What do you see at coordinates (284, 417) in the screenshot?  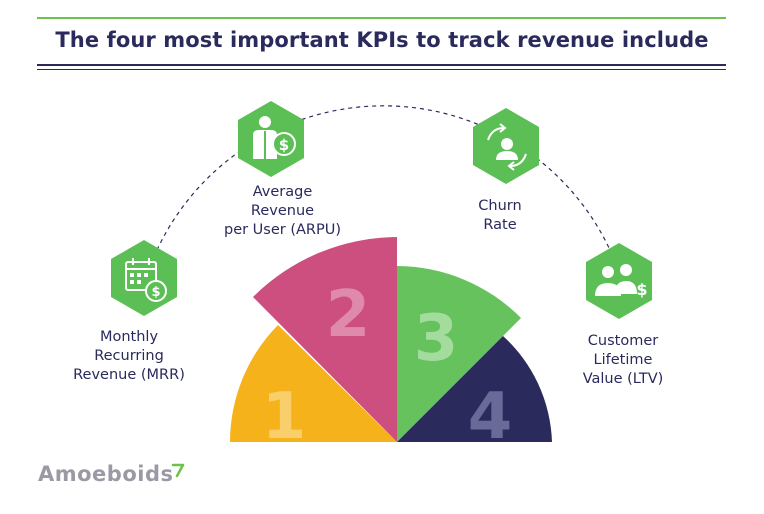 I see `segment-number-1: 1` at bounding box center [284, 417].